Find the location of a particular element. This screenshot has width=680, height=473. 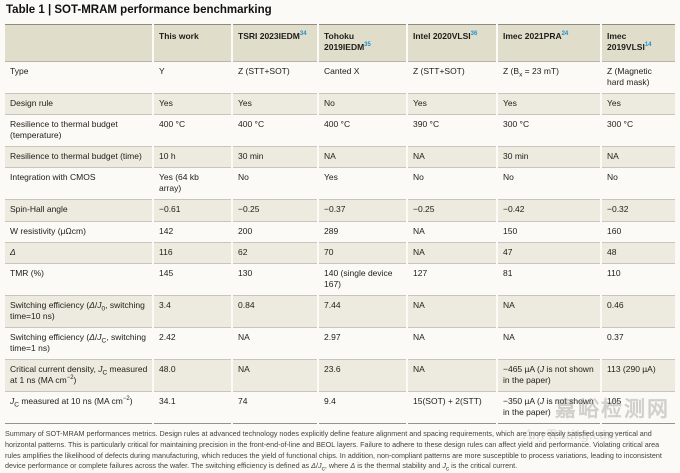

table-row: Design rule Yes Yes No Yes Yes Yes is located at coordinates (340, 104).